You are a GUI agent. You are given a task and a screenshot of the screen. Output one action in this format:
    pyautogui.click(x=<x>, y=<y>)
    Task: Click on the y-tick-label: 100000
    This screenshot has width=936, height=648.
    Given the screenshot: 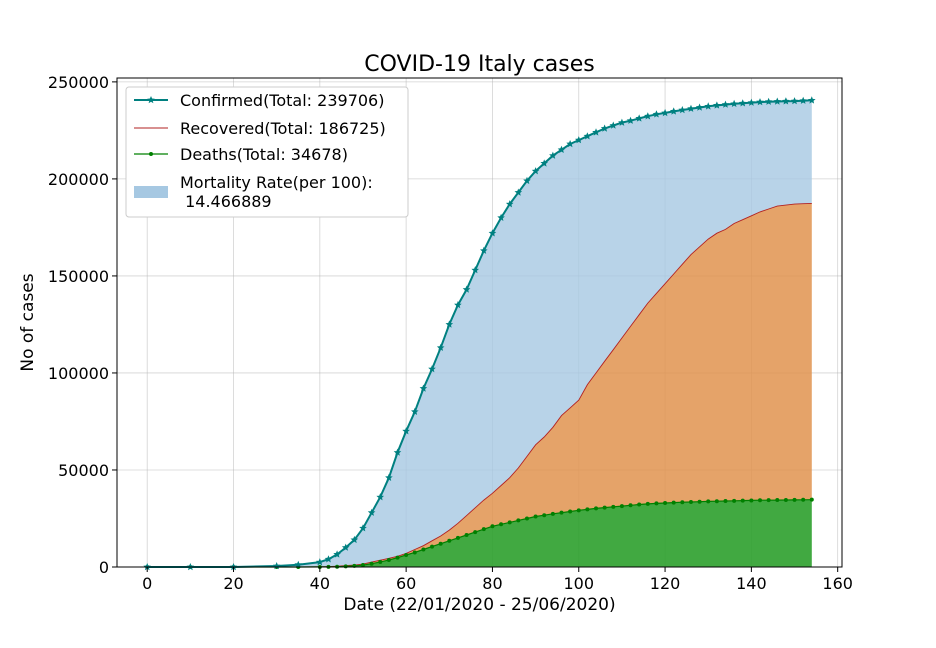 What is the action you would take?
    pyautogui.click(x=78, y=373)
    